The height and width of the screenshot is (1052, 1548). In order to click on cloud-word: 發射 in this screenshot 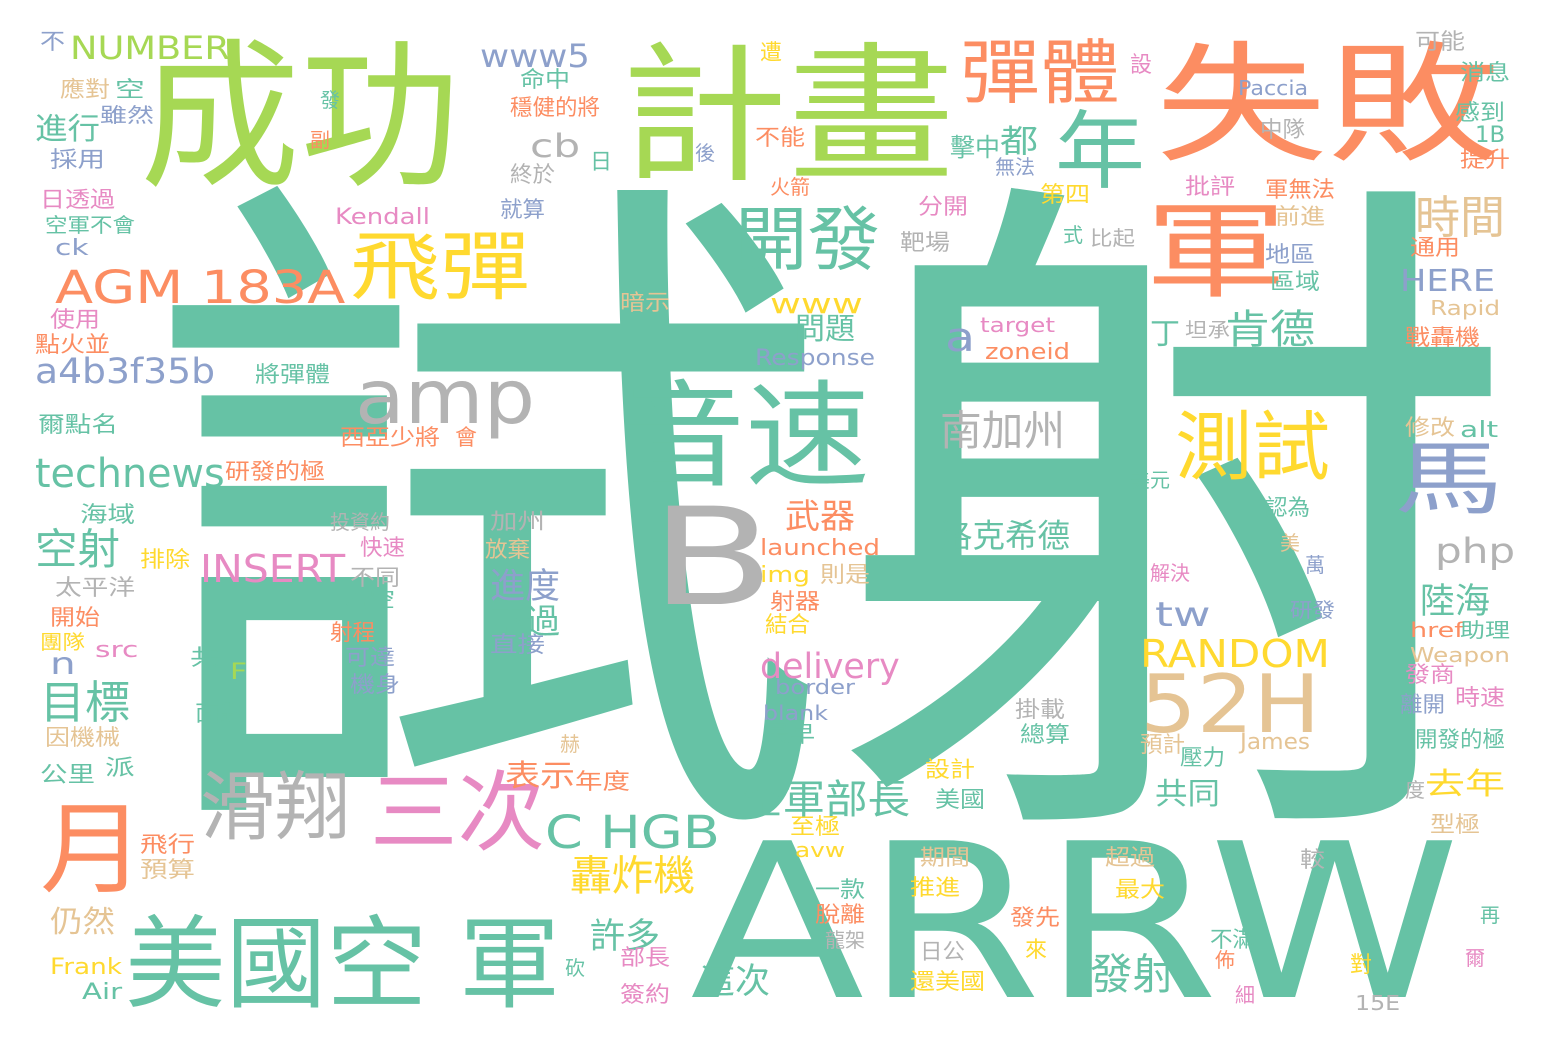, I will do `click(1133, 975)`.